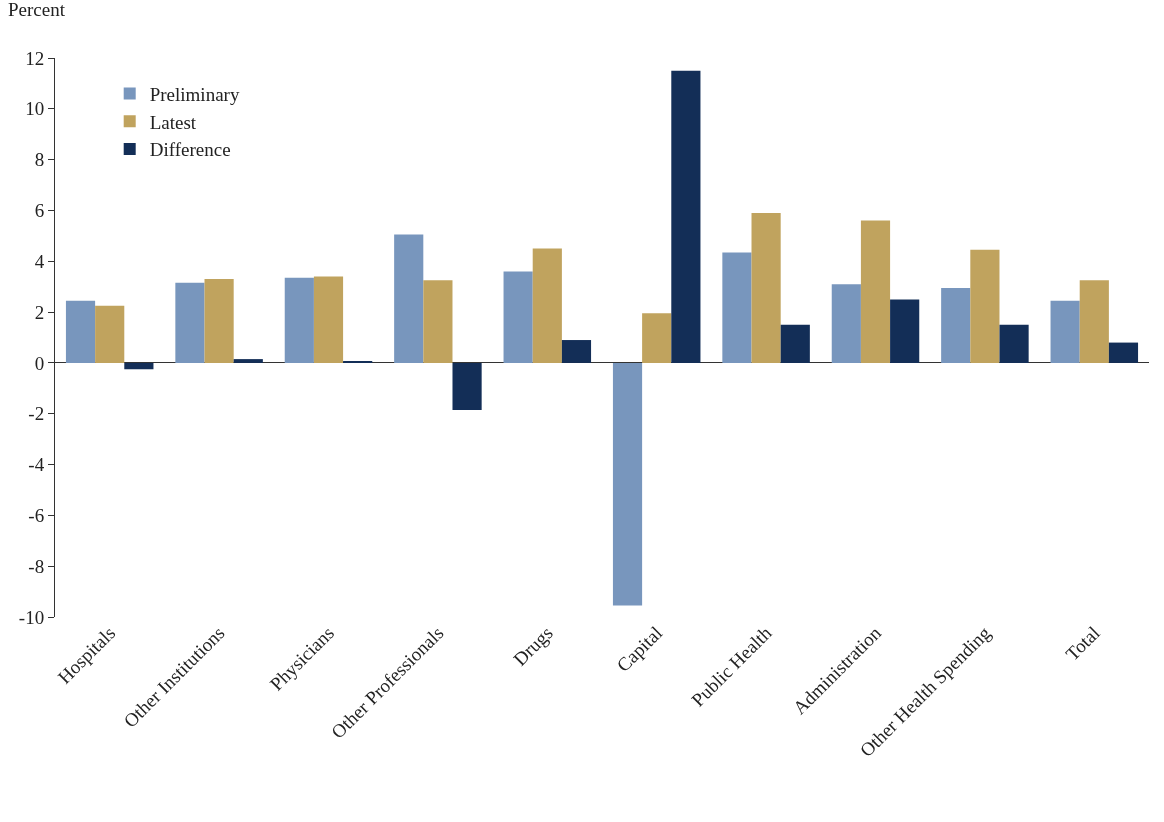  What do you see at coordinates (36, 414) in the screenshot?
I see `y-tick-label: -2` at bounding box center [36, 414].